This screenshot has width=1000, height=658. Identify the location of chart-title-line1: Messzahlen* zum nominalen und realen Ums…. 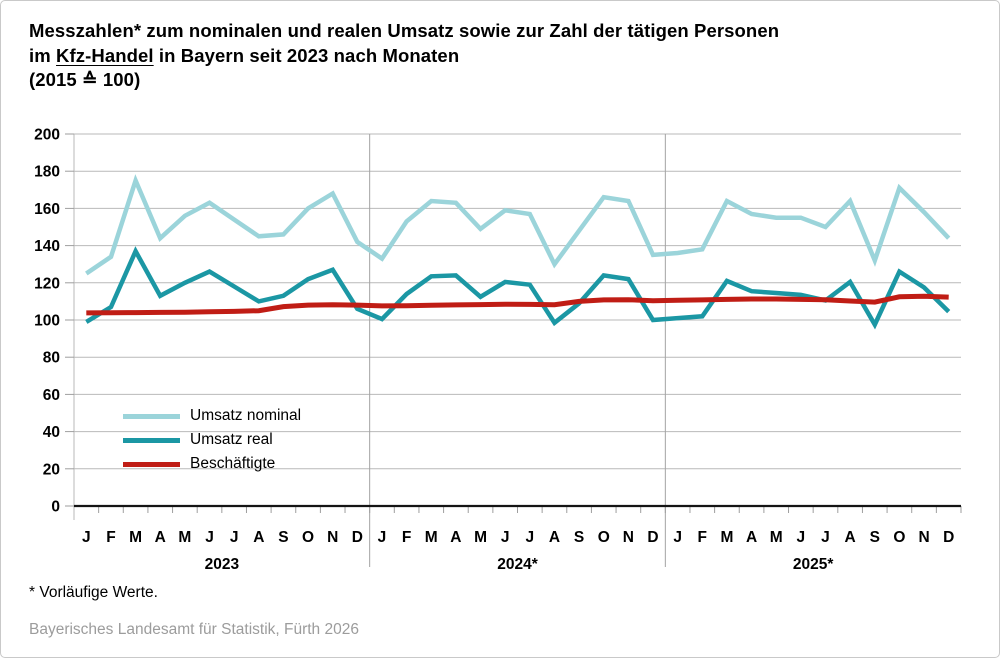
(404, 30).